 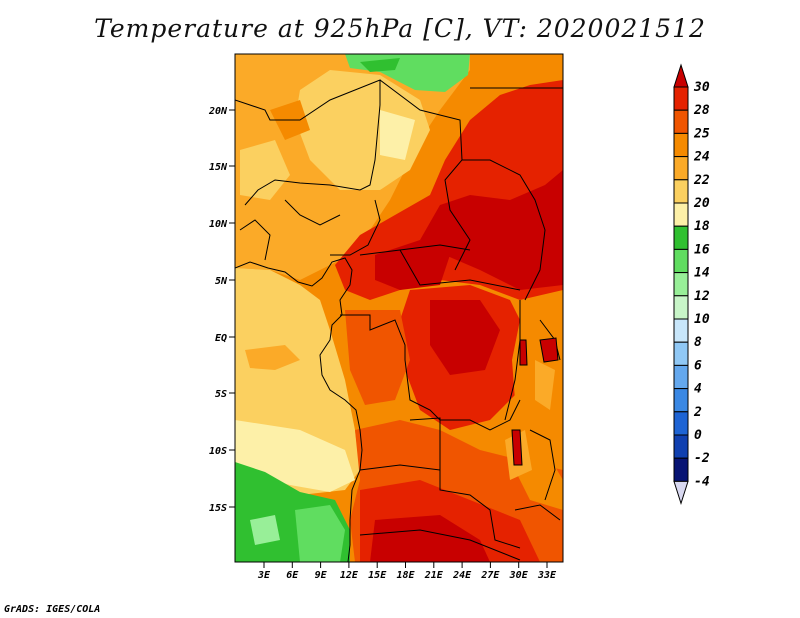 What do you see at coordinates (698, 365) in the screenshot?
I see `colorbar-label: 6` at bounding box center [698, 365].